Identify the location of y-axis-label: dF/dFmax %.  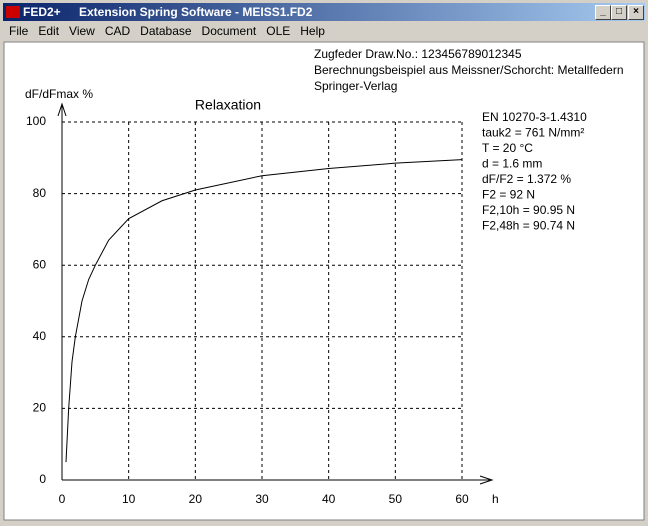
(59, 94).